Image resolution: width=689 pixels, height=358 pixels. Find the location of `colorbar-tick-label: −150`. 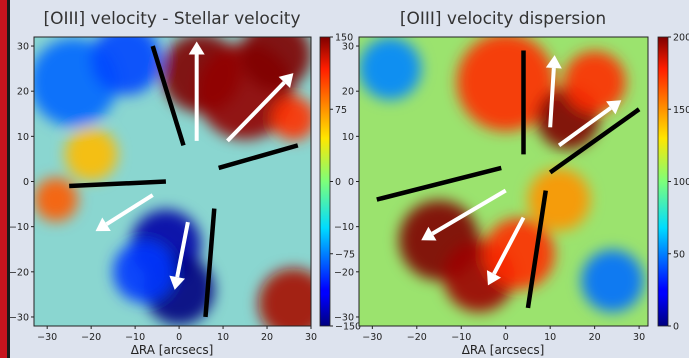

colorbar-tick-label: −150 is located at coordinates (348, 327).